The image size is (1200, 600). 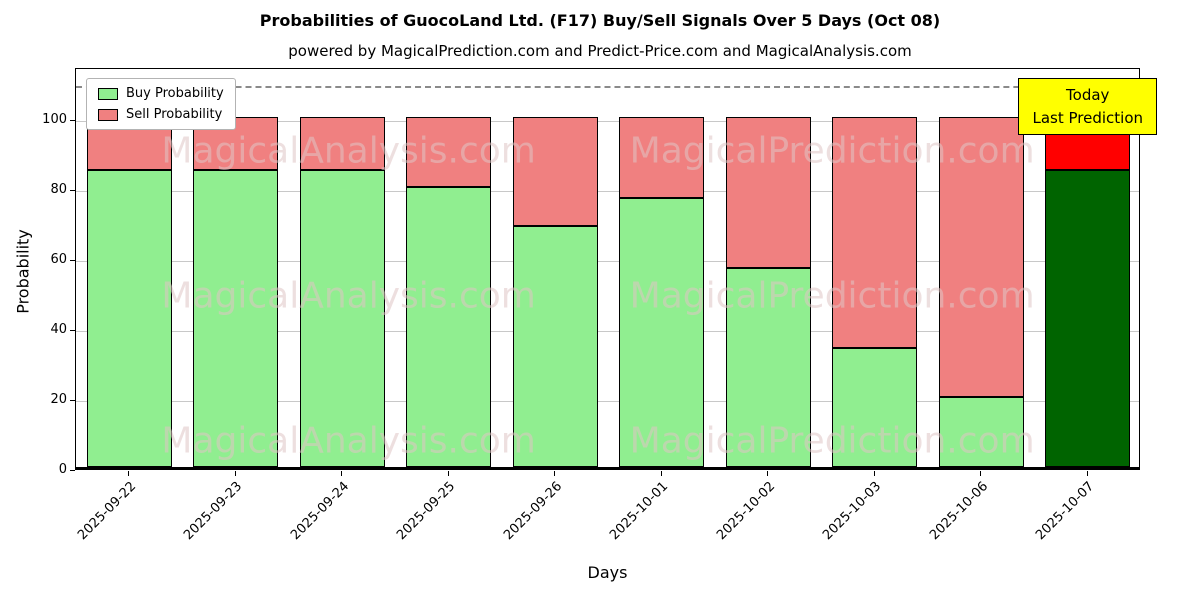 What do you see at coordinates (1088, 95) in the screenshot?
I see `today-annotation-line1: Today` at bounding box center [1088, 95].